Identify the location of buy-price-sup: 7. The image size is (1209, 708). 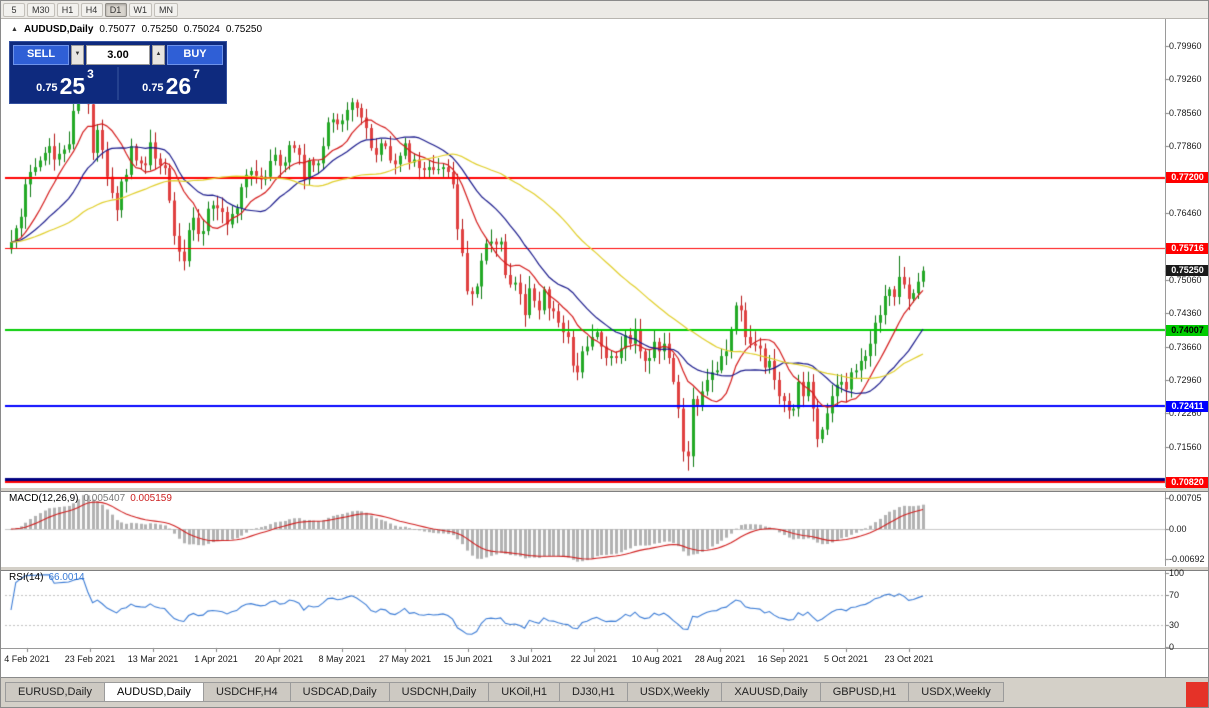
(196, 74).